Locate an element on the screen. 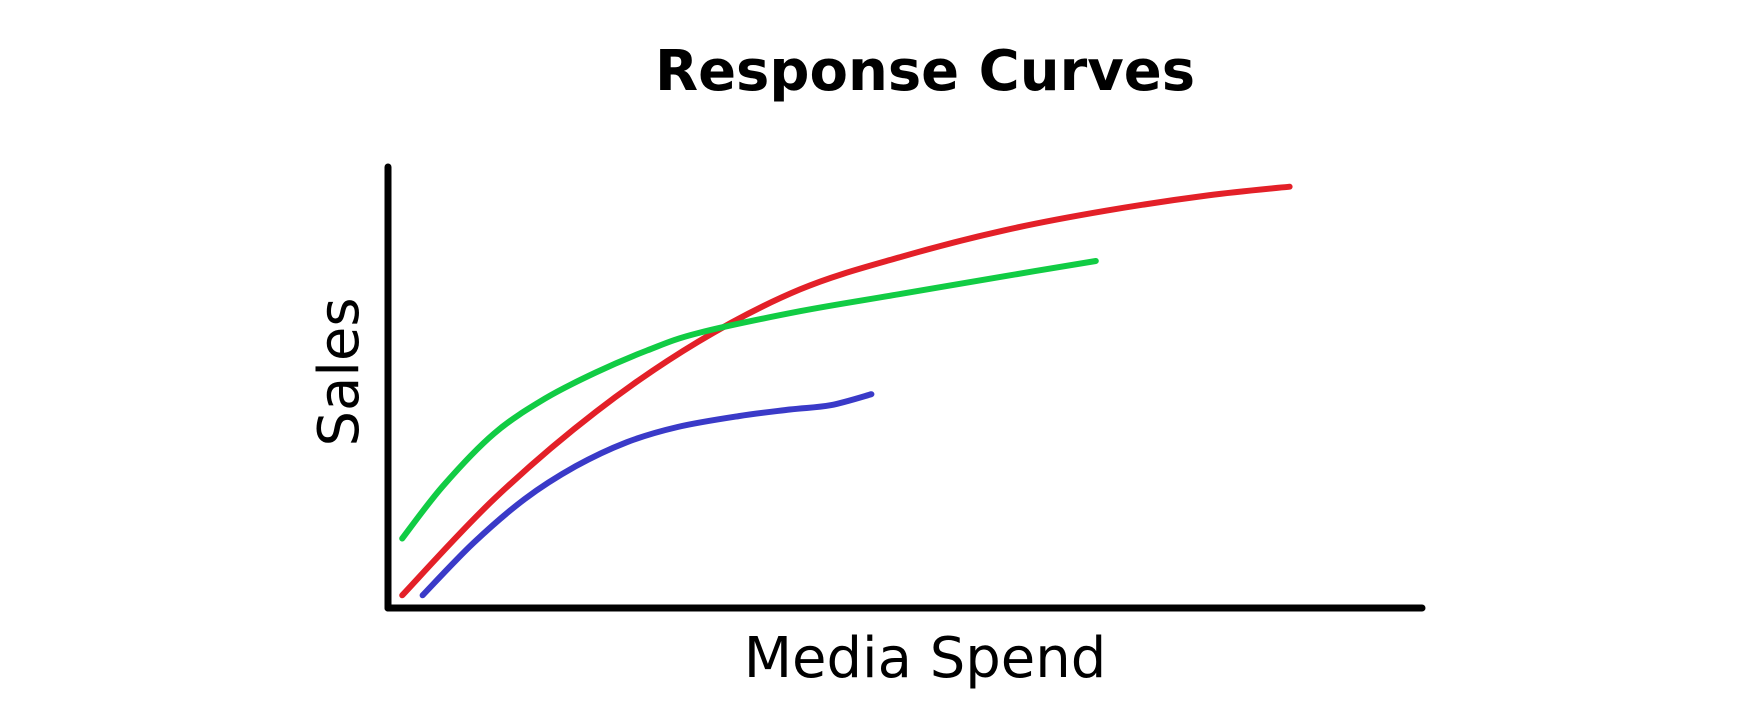  chart-title: Response Curves is located at coordinates (925, 71).